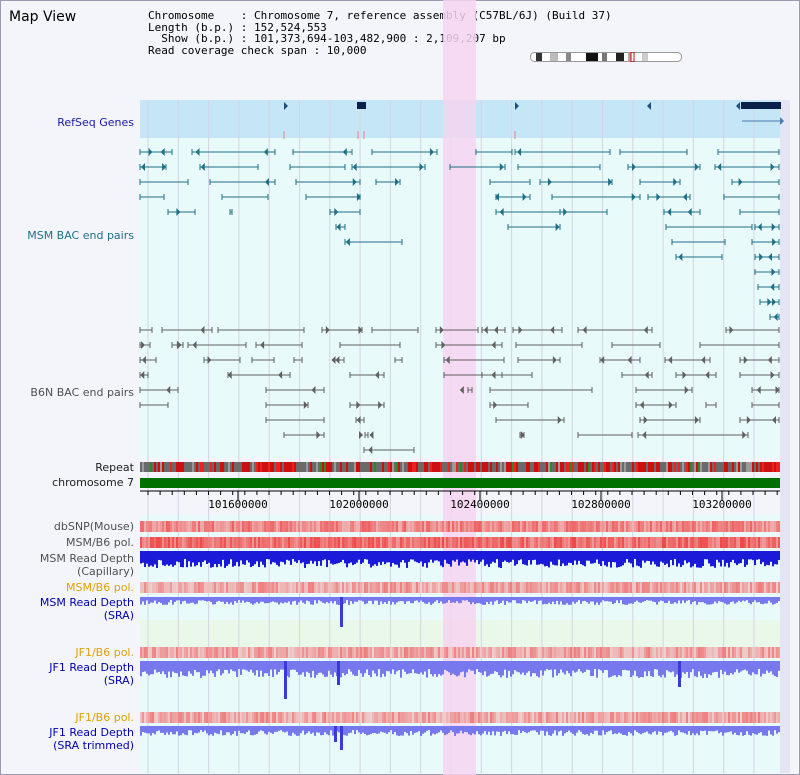  Describe the element at coordinates (93, 482) in the screenshot. I see `track-label-chromosome: chromosome 7` at that location.